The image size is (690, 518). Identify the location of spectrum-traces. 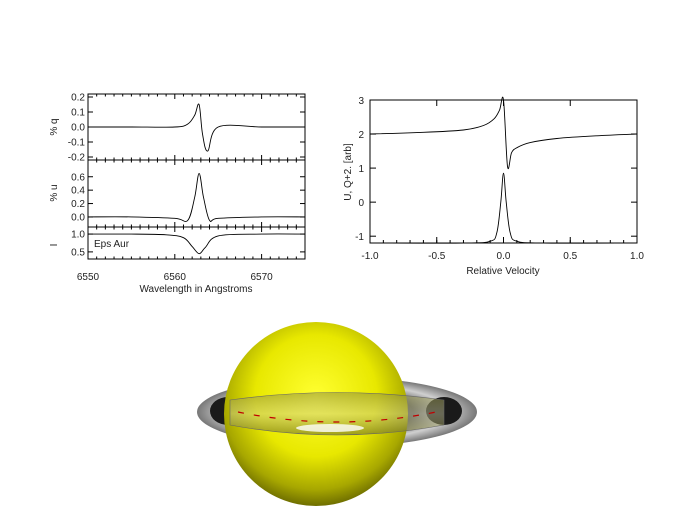
(196, 179).